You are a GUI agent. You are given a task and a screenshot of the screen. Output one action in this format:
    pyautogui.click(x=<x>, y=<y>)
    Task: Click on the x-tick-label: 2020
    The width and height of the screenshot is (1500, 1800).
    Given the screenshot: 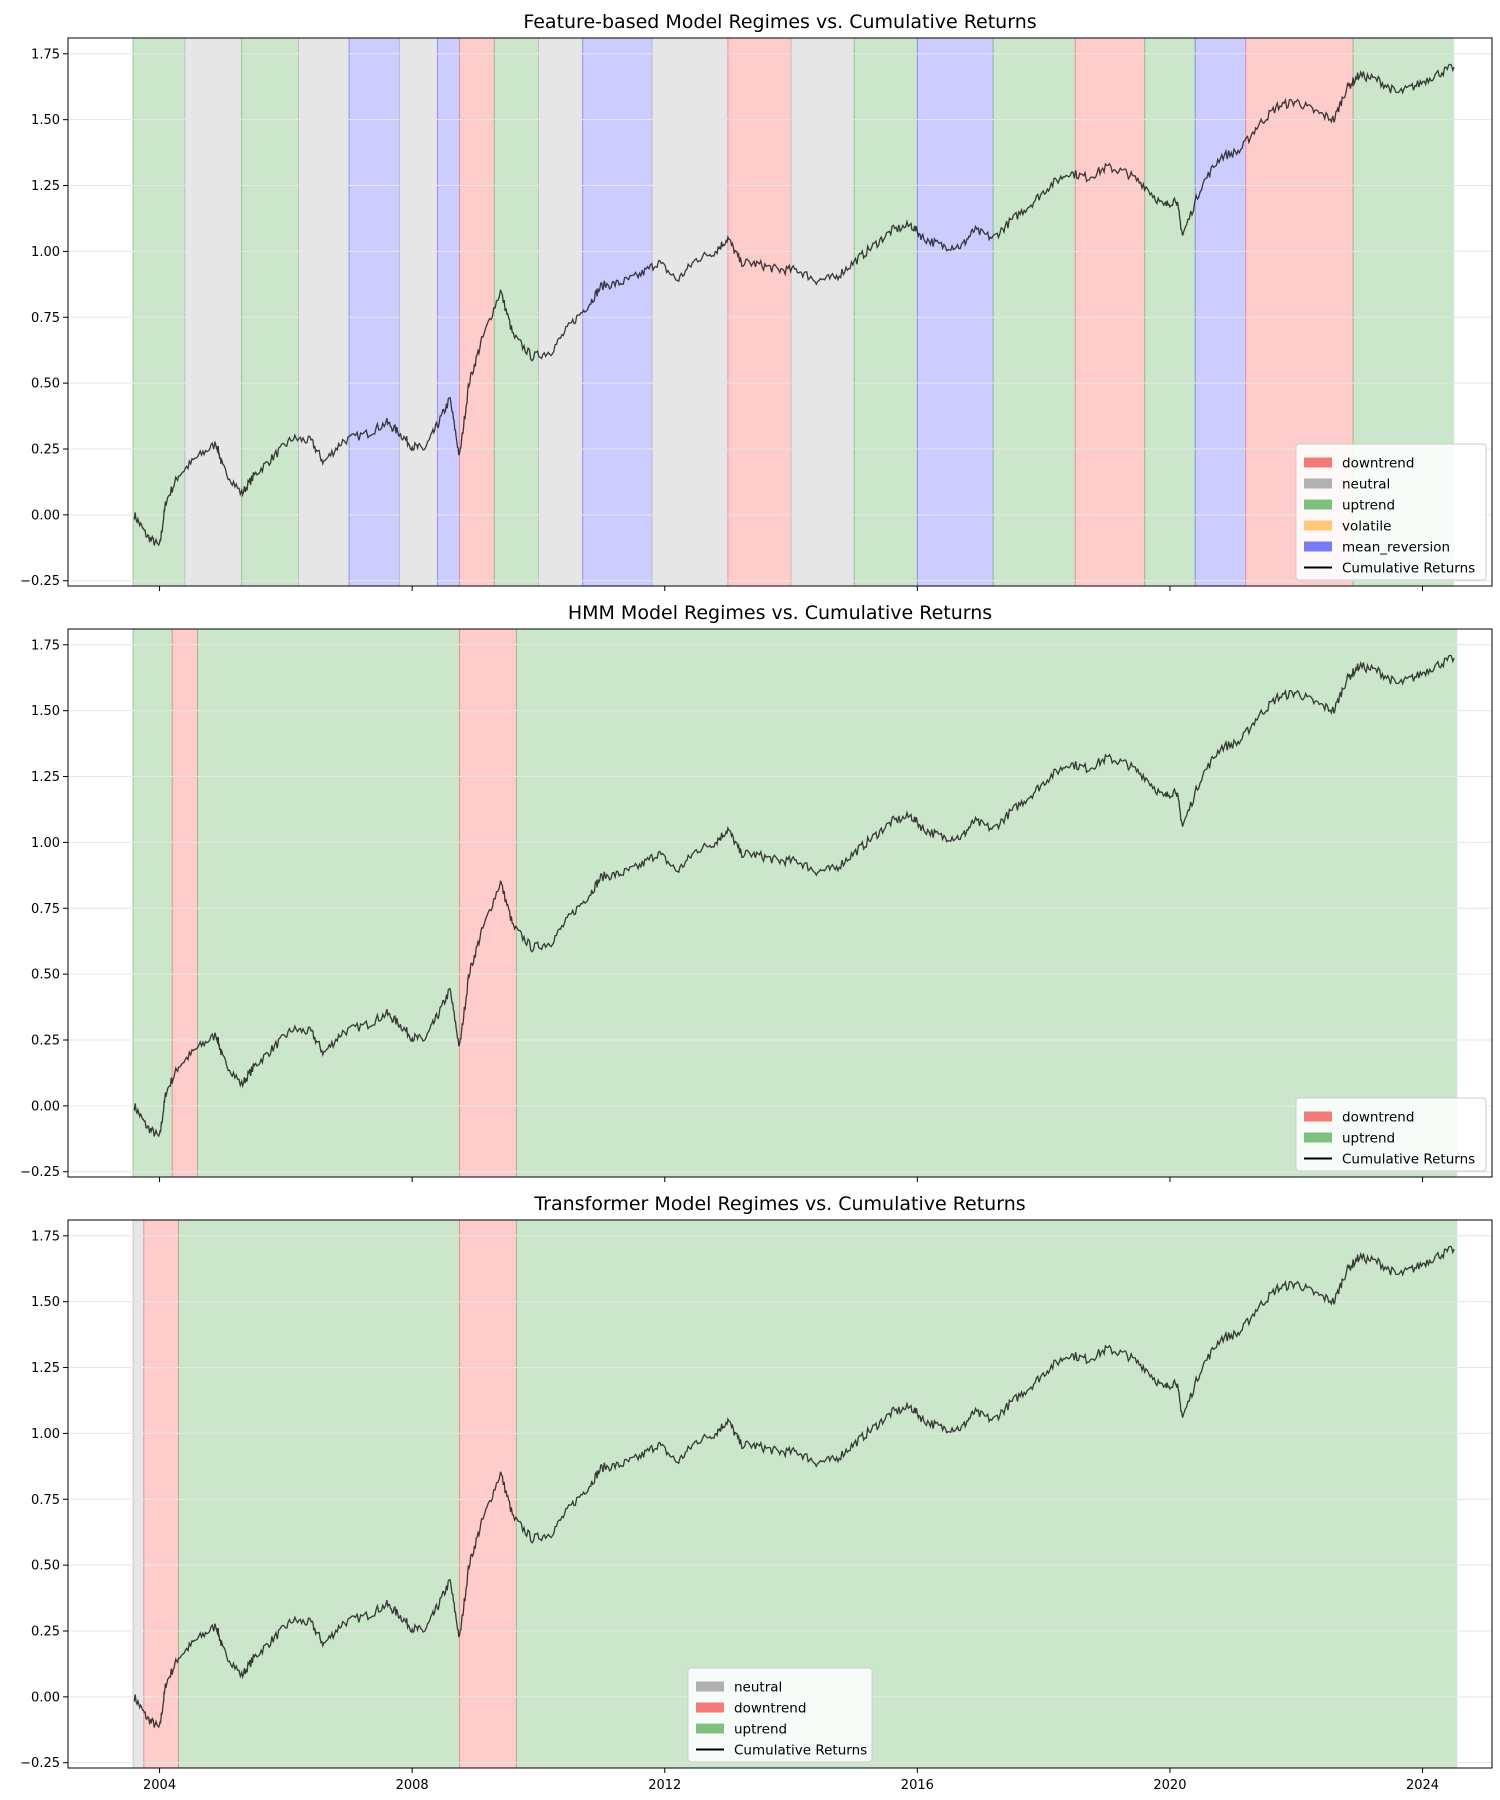 What is the action you would take?
    pyautogui.click(x=1169, y=1785)
    